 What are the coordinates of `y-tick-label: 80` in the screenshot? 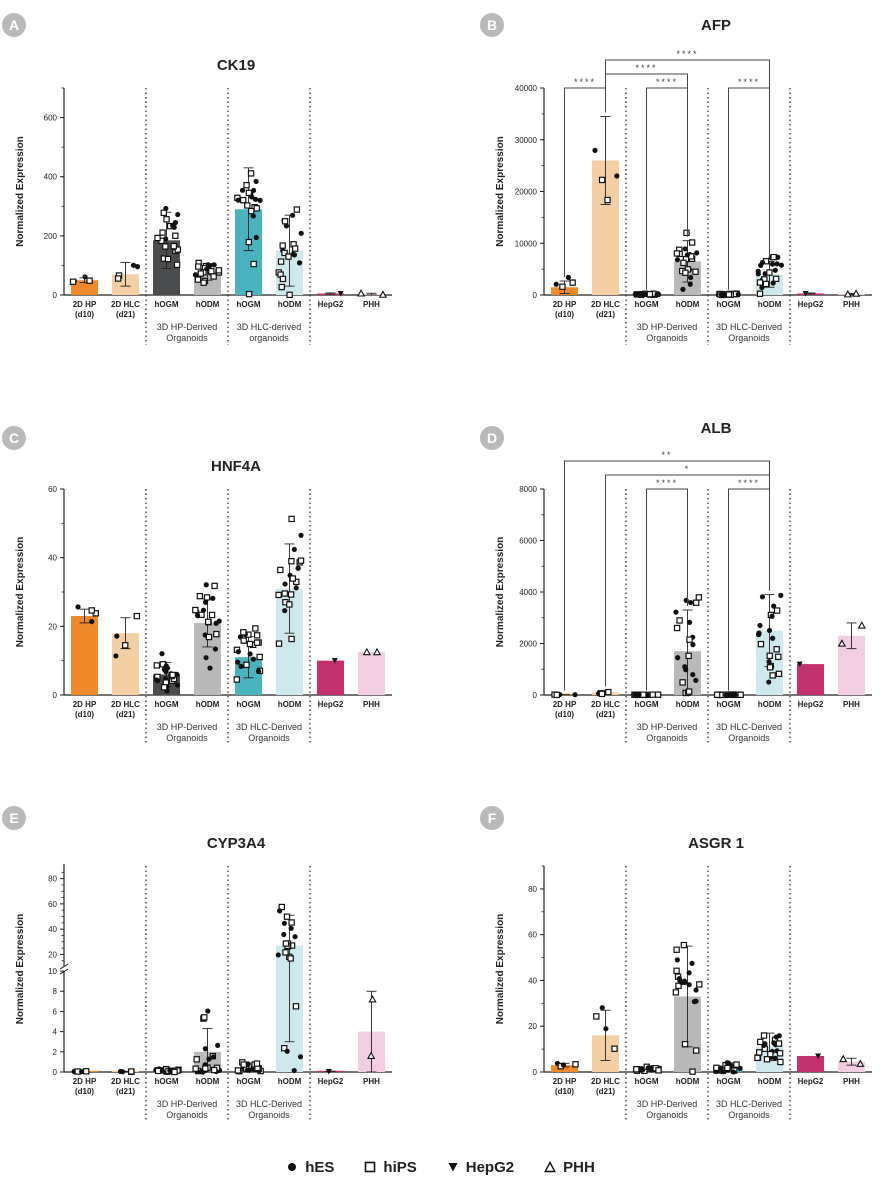 It's located at (532, 889).